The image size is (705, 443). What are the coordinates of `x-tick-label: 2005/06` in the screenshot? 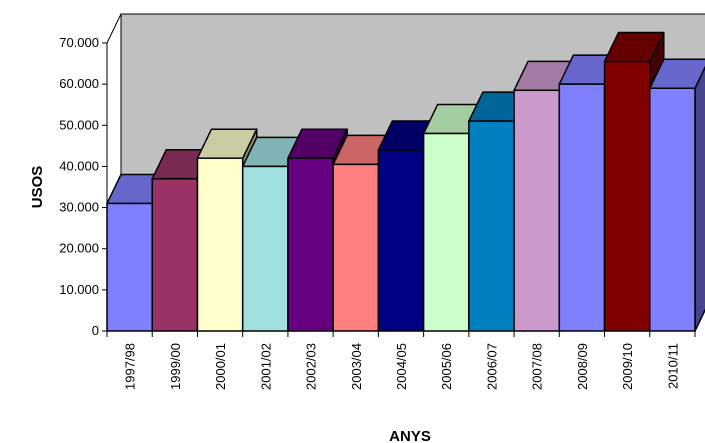 It's located at (446, 366).